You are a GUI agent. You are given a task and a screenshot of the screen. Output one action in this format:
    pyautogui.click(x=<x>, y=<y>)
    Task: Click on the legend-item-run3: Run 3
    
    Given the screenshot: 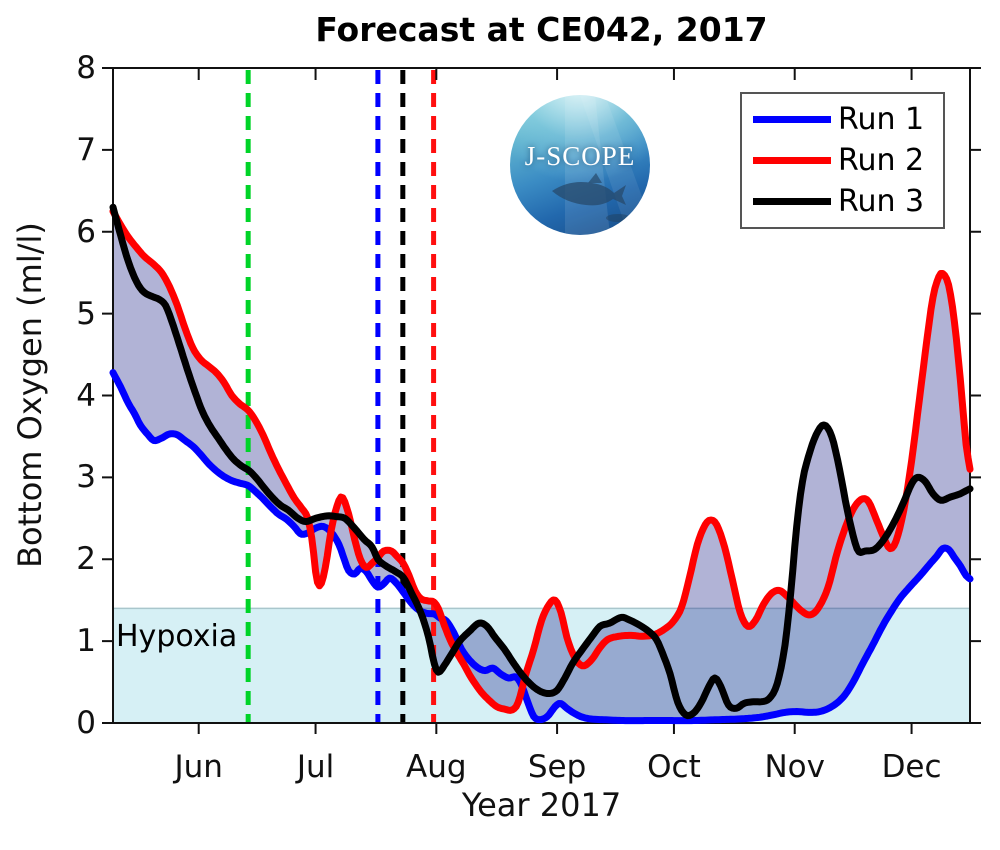 What is the action you would take?
    pyautogui.click(x=848, y=201)
    